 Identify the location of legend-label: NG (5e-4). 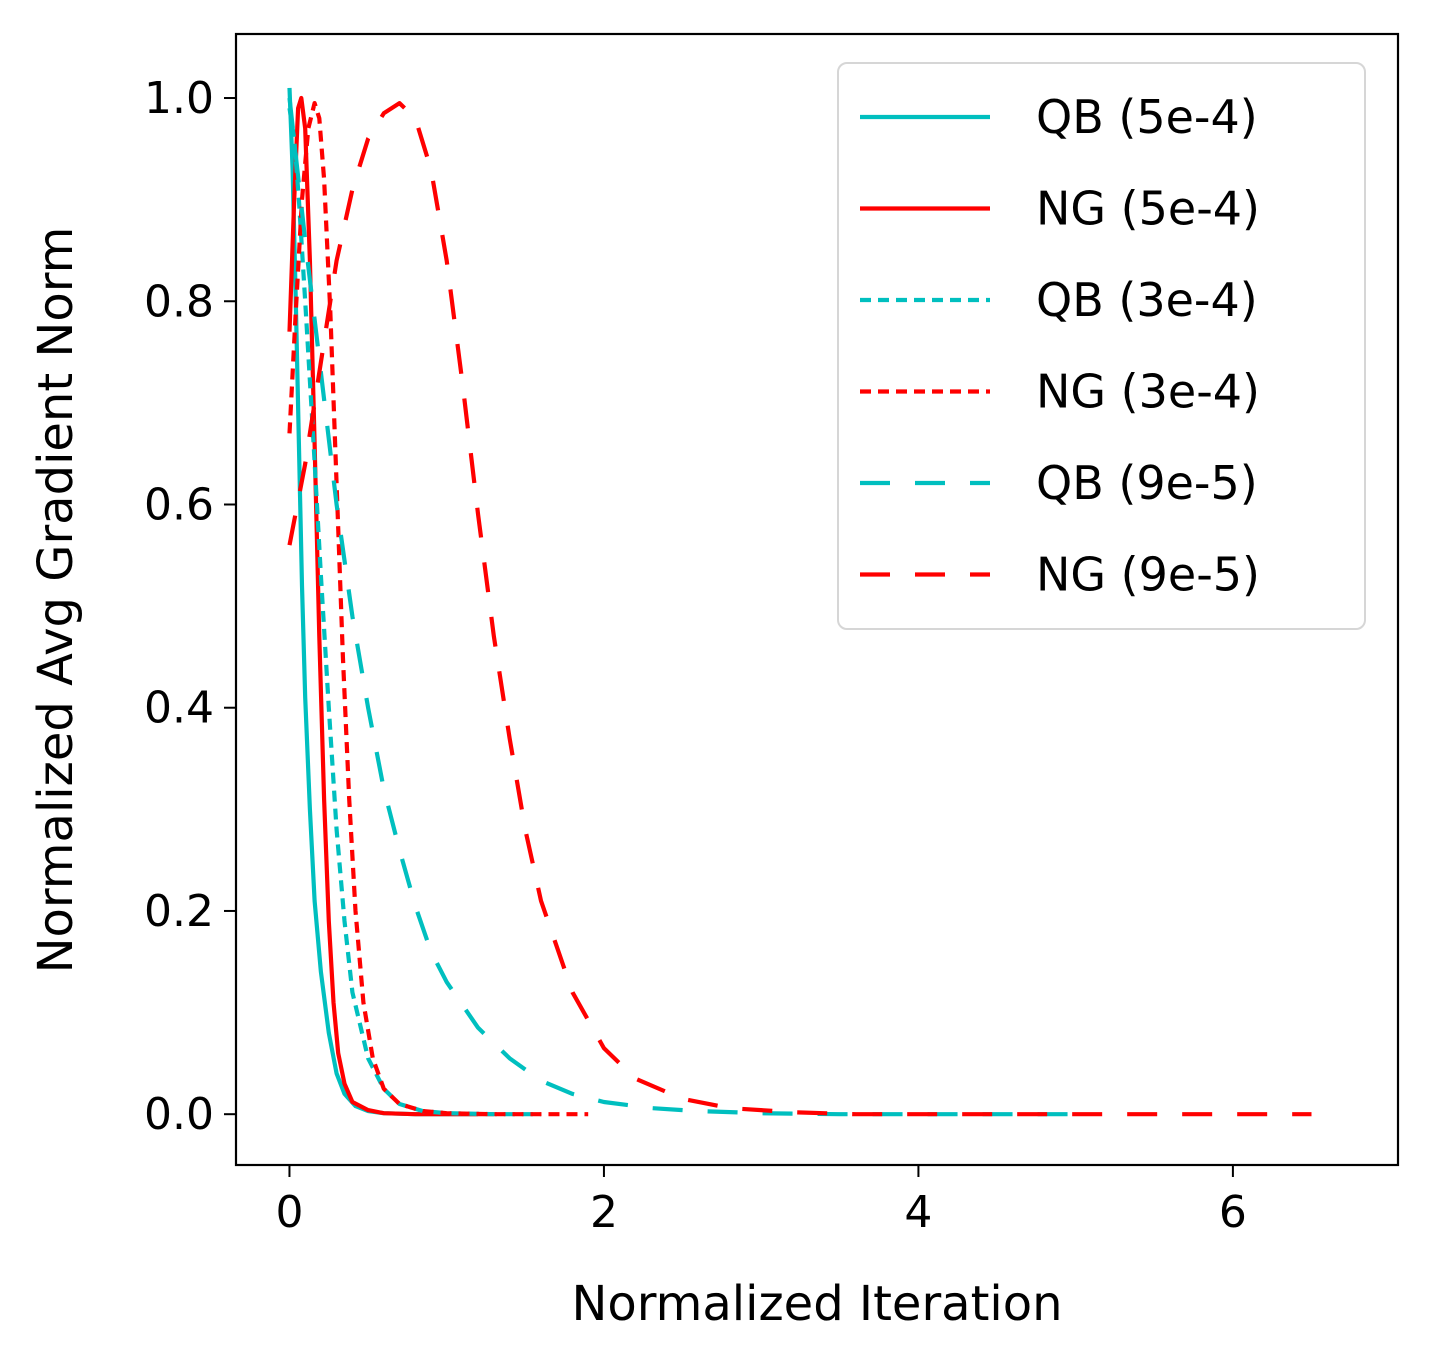
(1148, 209).